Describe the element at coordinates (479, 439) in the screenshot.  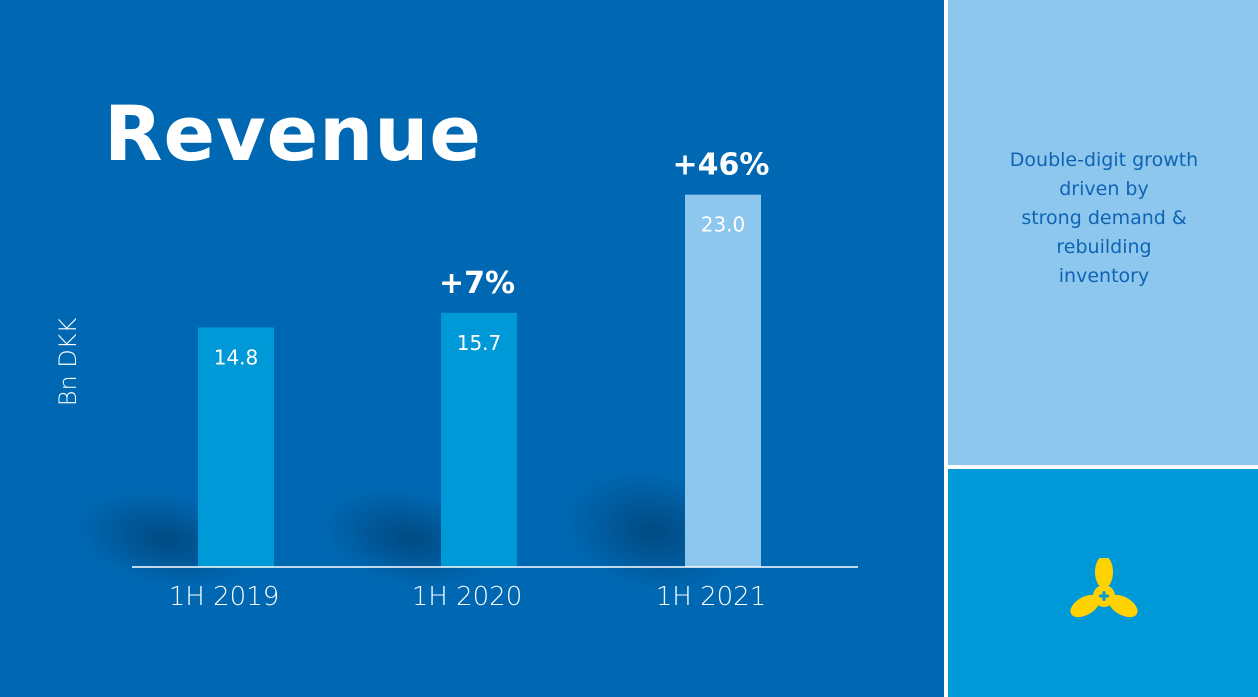
I see `bar-1h-2020` at that location.